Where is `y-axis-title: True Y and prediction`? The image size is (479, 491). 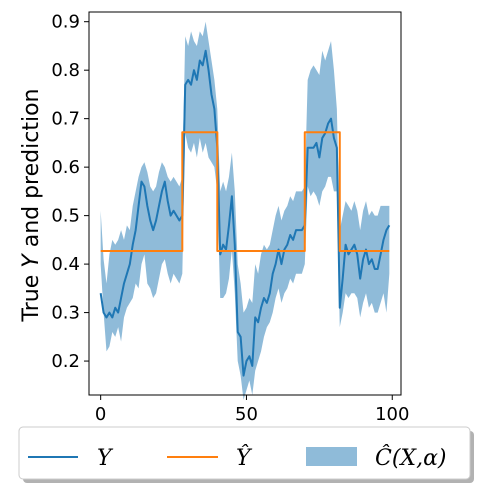 y-axis-title: True Y and prediction is located at coordinates (31, 206).